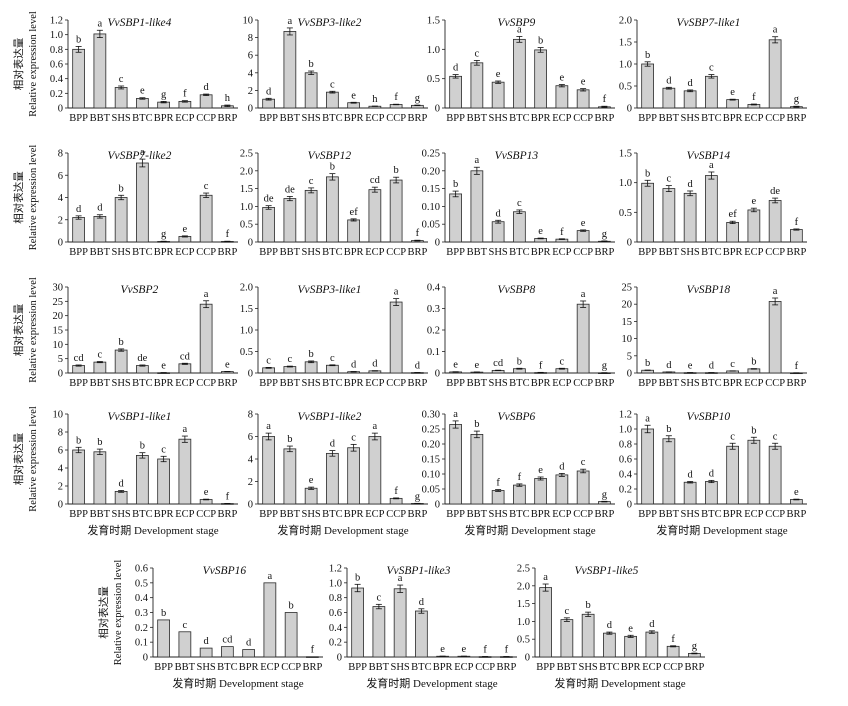  Describe the element at coordinates (56, 94) in the screenshot. I see `y-tick-label: 0.2` at that location.